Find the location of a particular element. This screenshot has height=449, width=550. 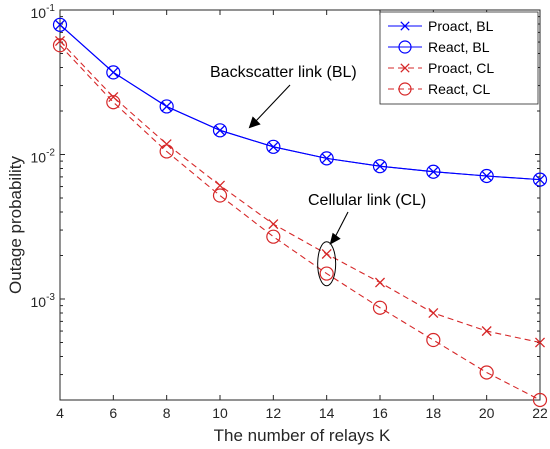

legend-swatch-marker-proact-cl is located at coordinates (405, 68).